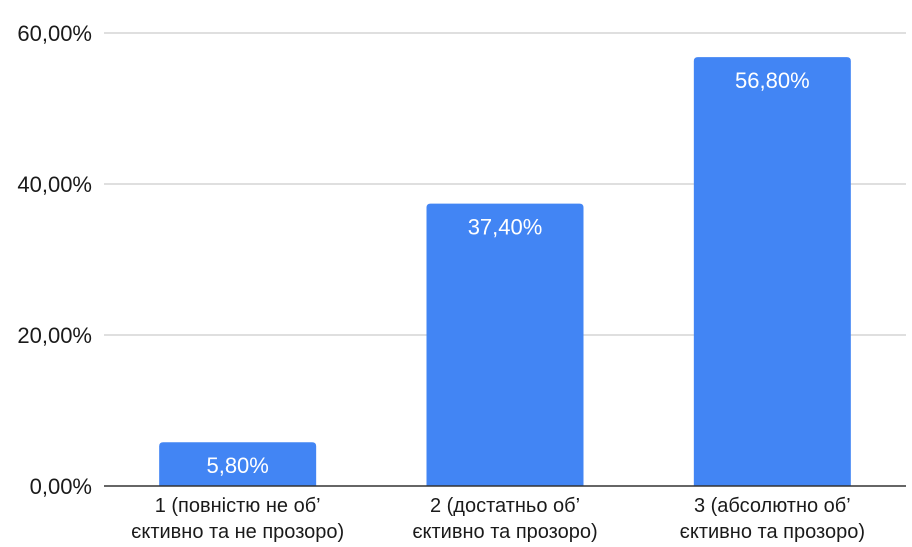  I want to click on x-category-label-line: 3 (абсолютно об’, so click(772, 506).